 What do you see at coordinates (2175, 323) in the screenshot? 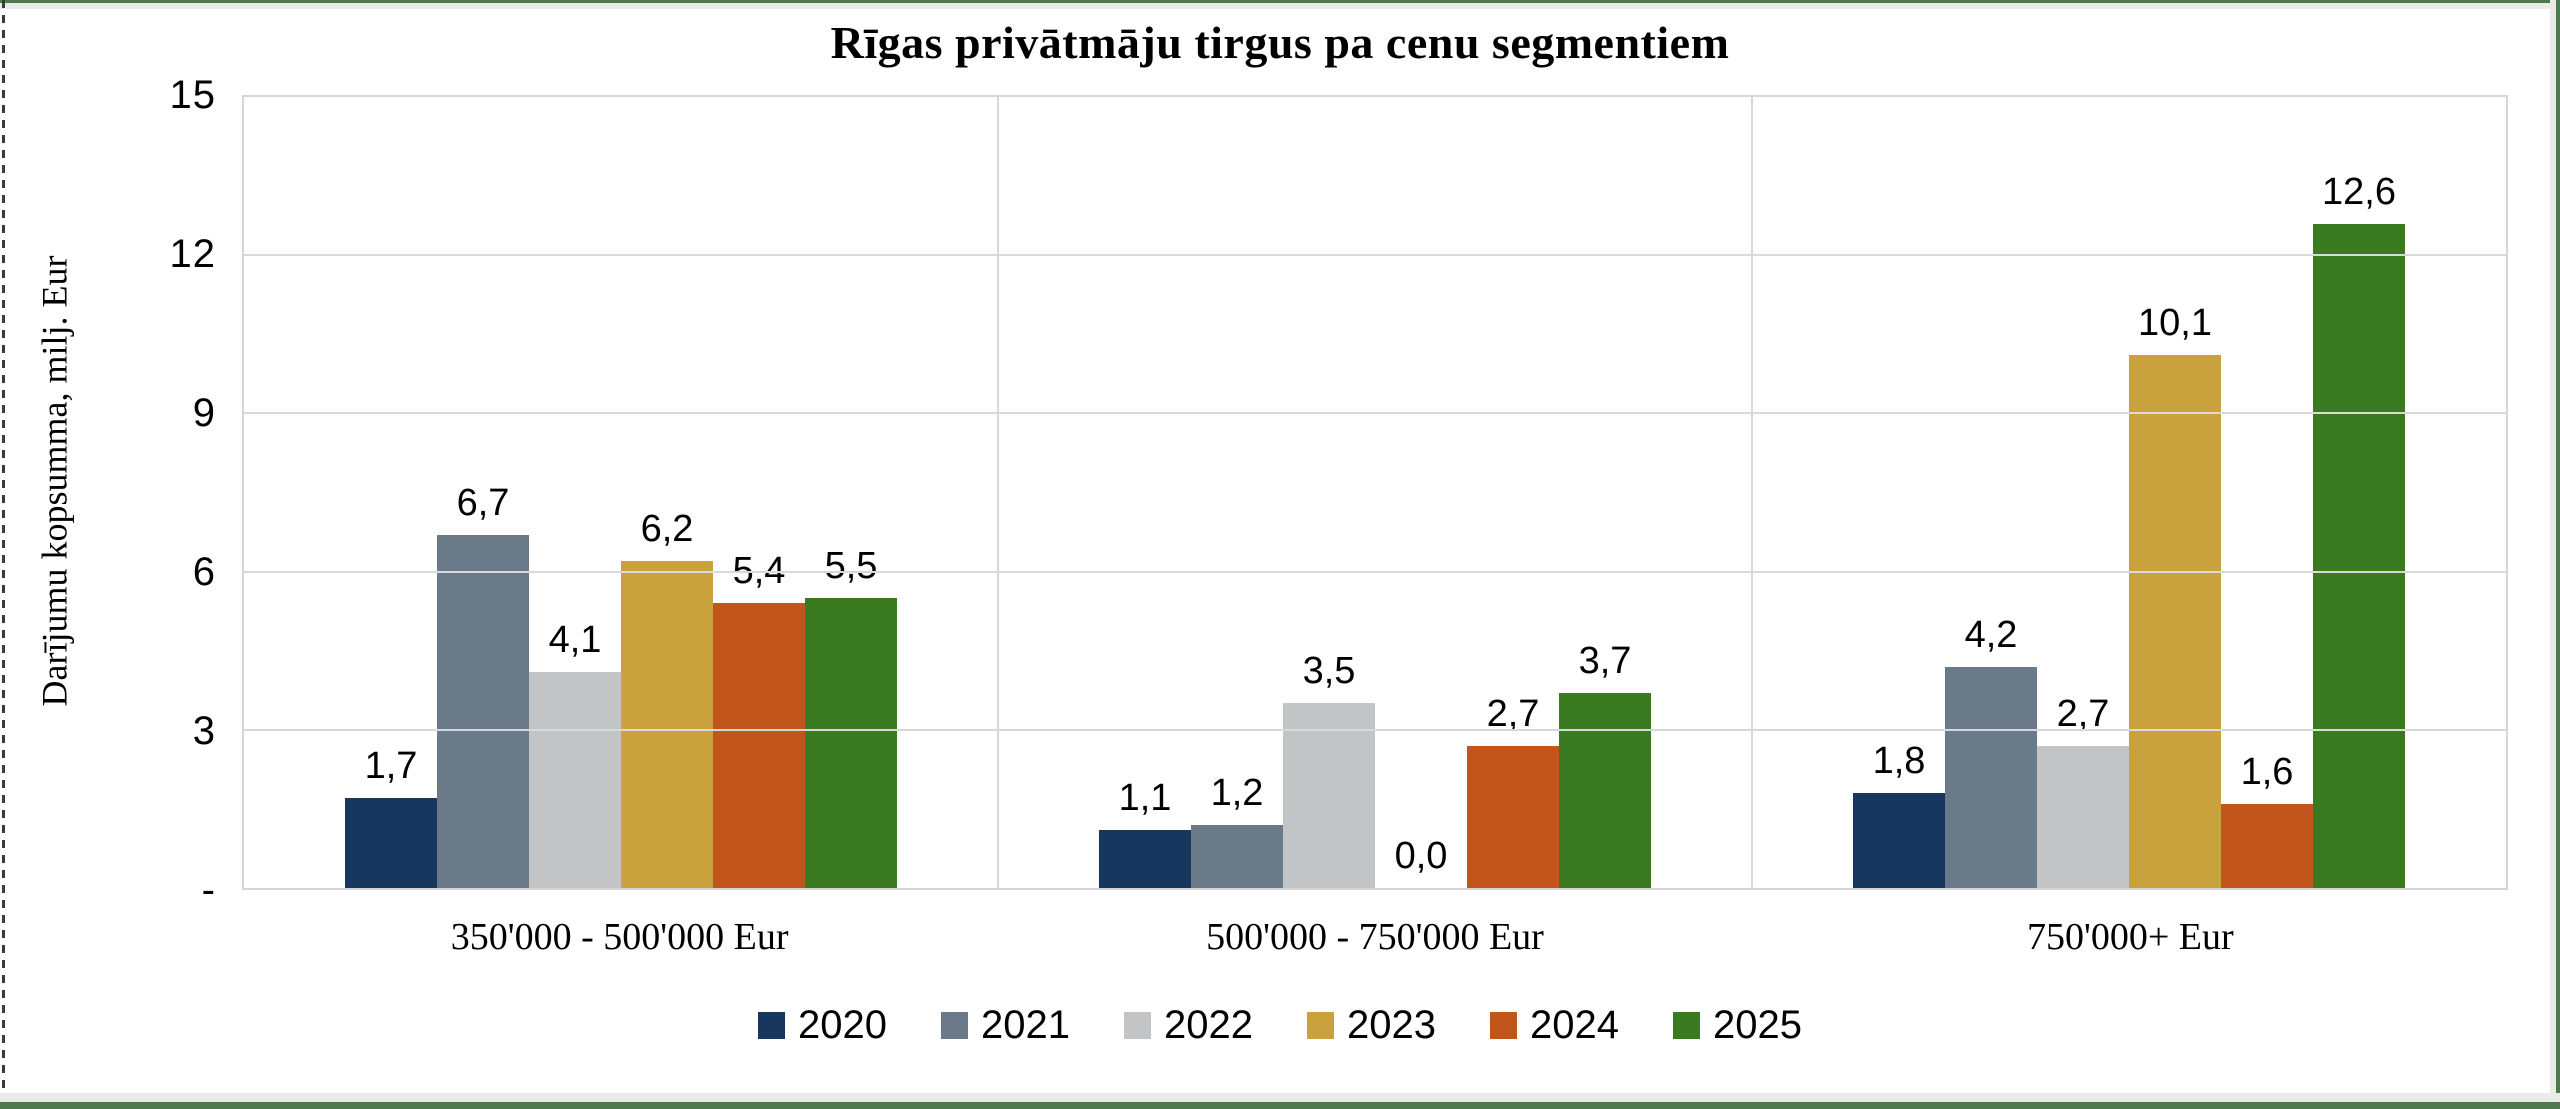
I see `bar-value-label: 10,1` at bounding box center [2175, 323].